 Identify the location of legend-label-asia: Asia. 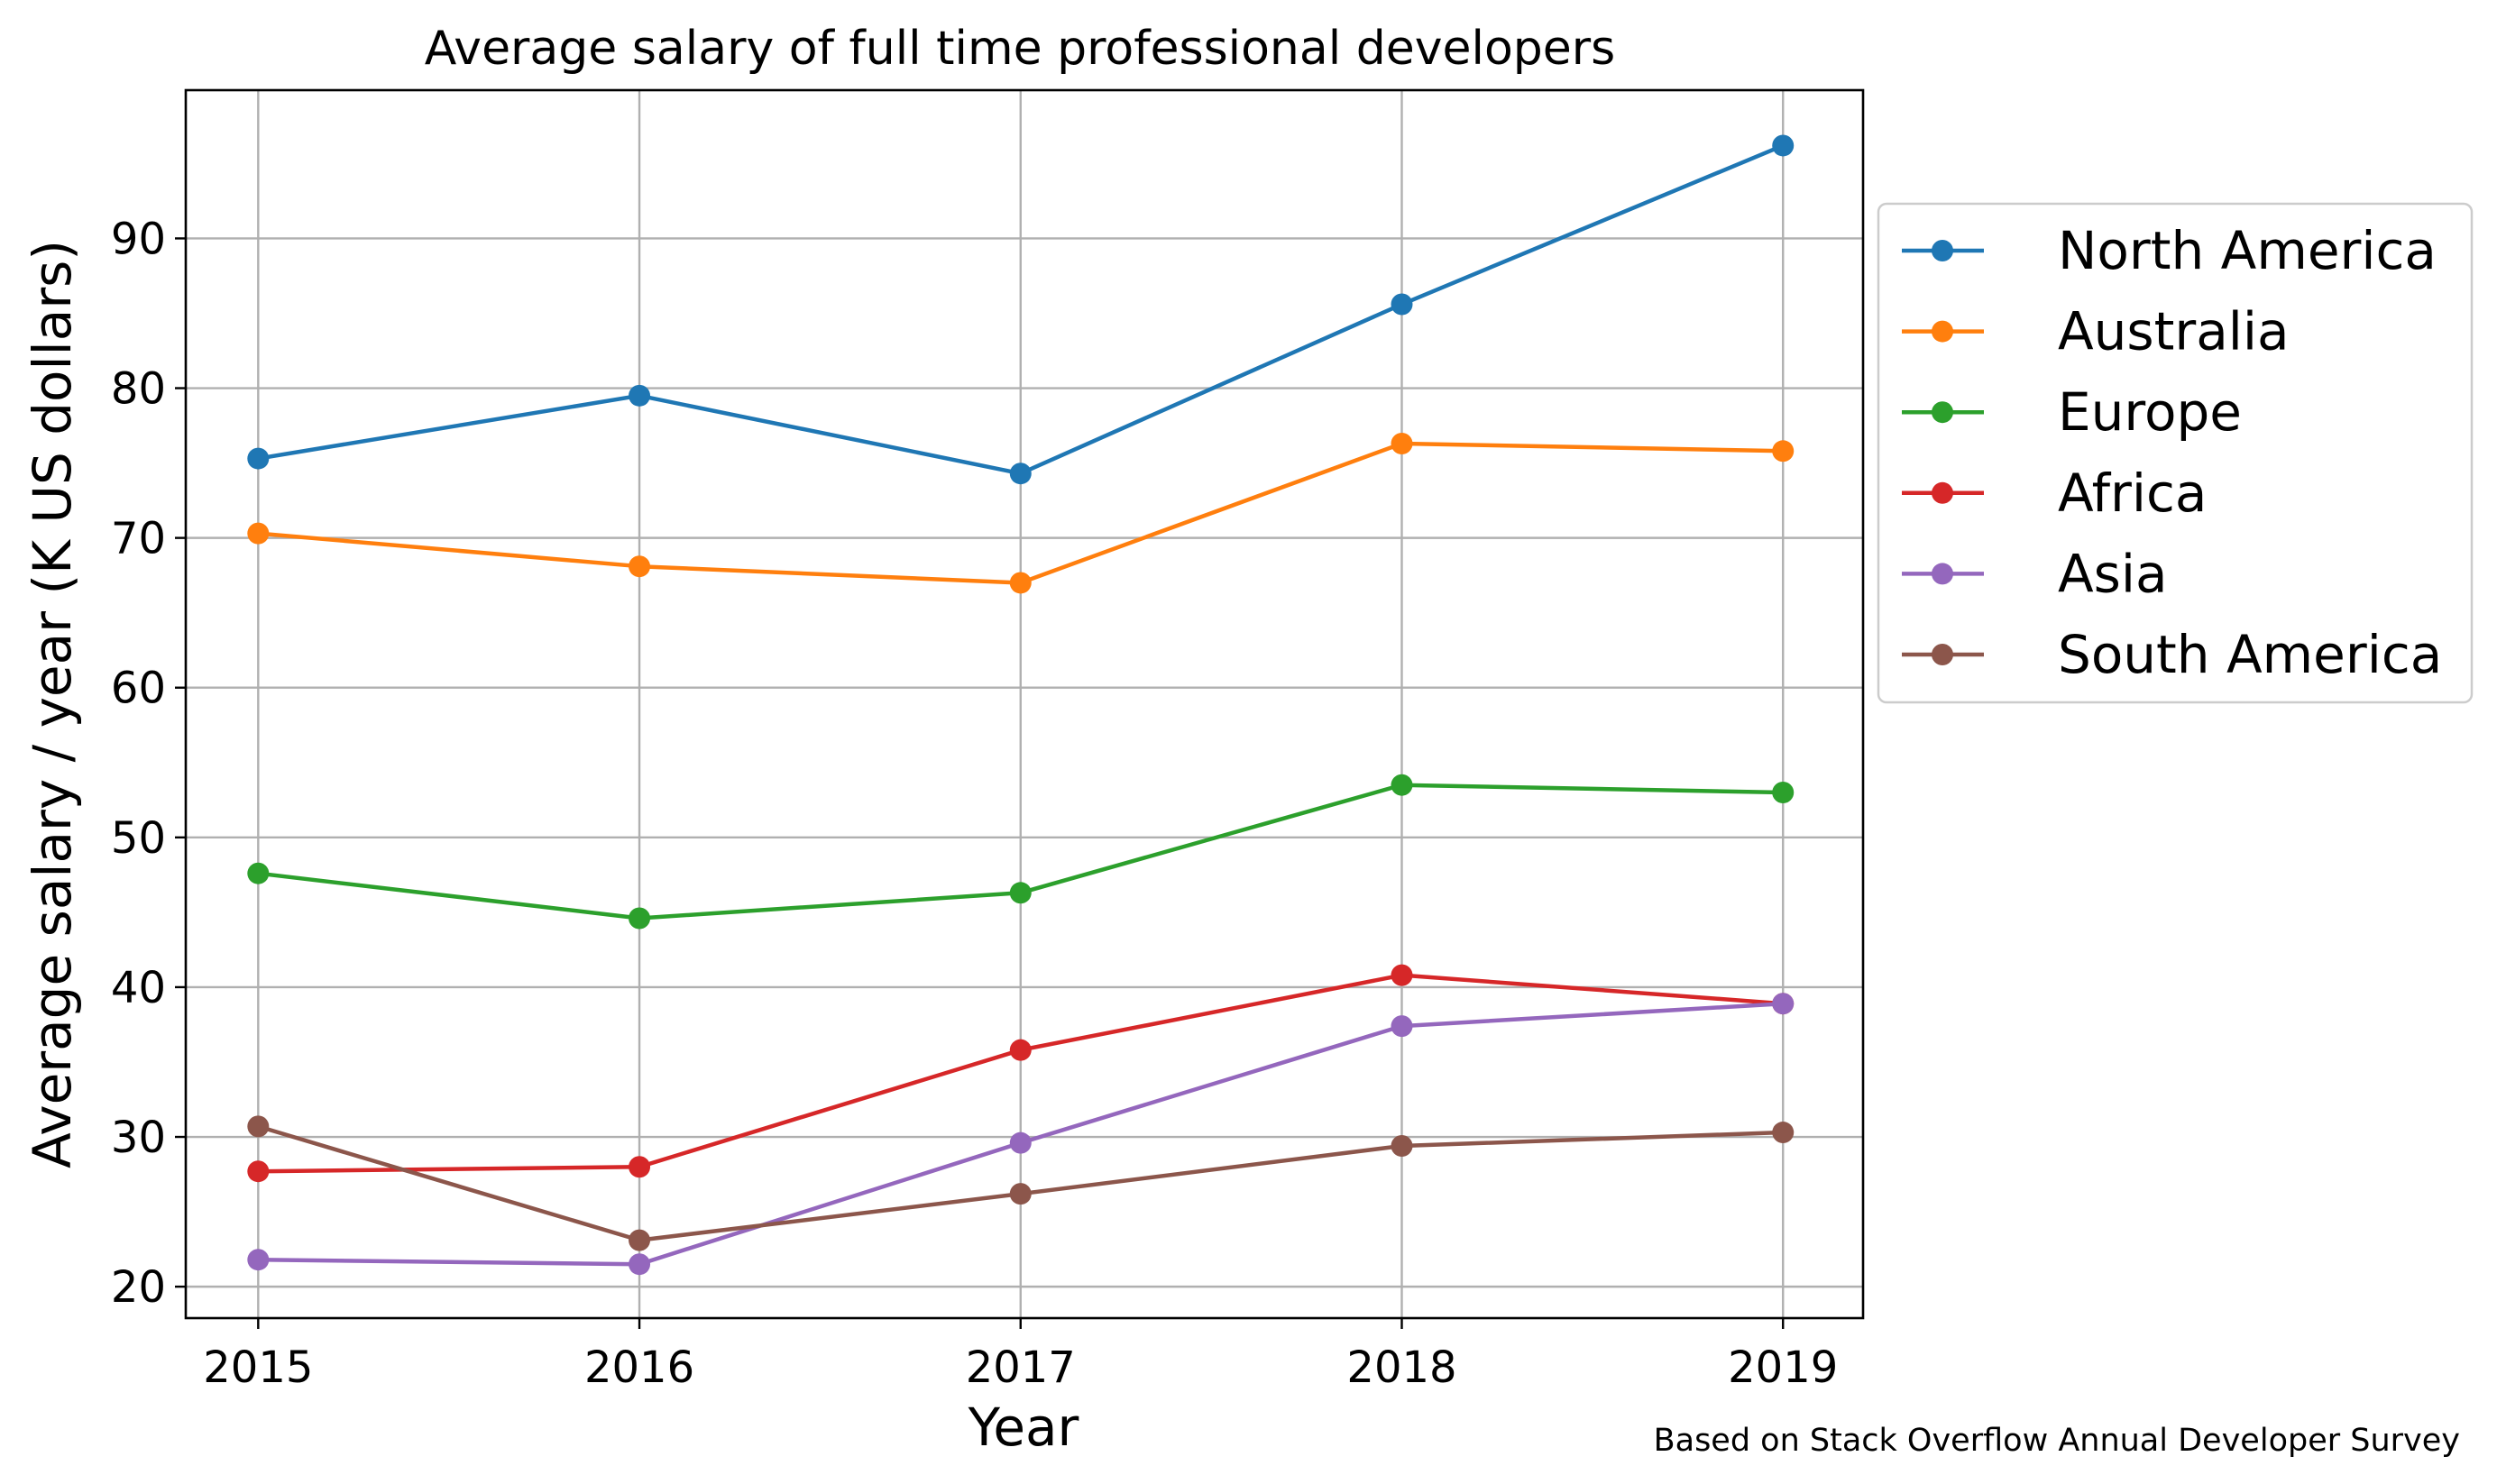
(2113, 573).